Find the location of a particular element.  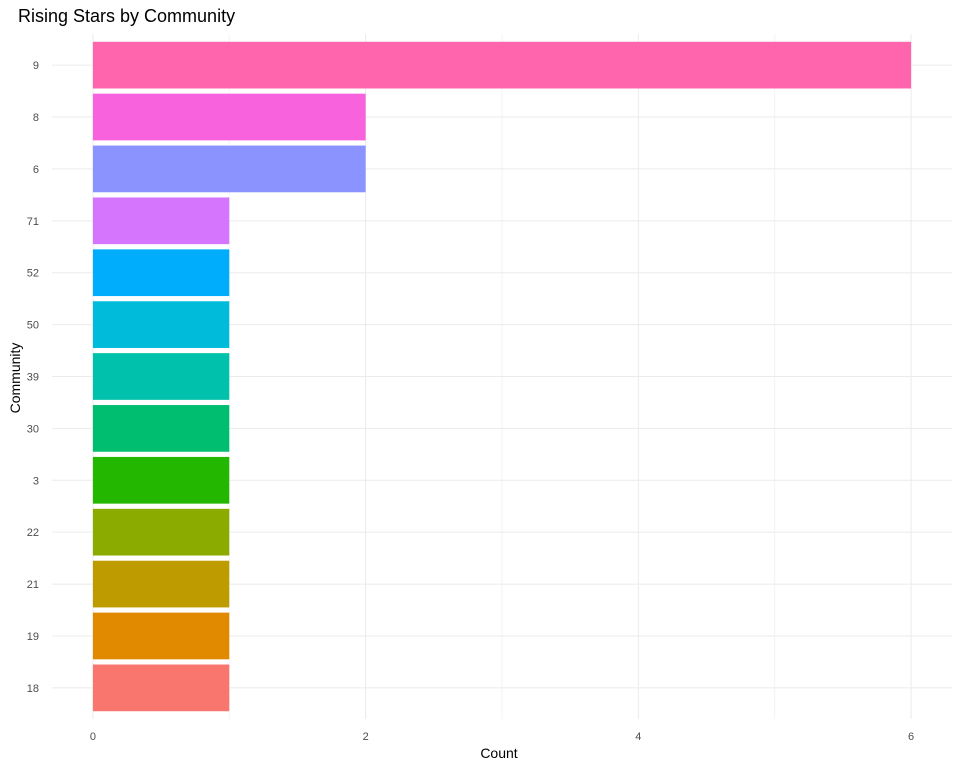

y-axis-ticks: 18 19 21 22 3 30 39 50 52 71 6 8 9 is located at coordinates (33, 377).